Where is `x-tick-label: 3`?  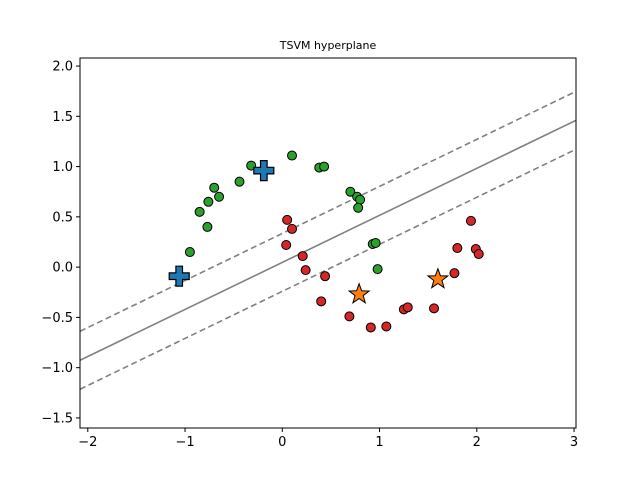
x-tick-label: 3 is located at coordinates (574, 442).